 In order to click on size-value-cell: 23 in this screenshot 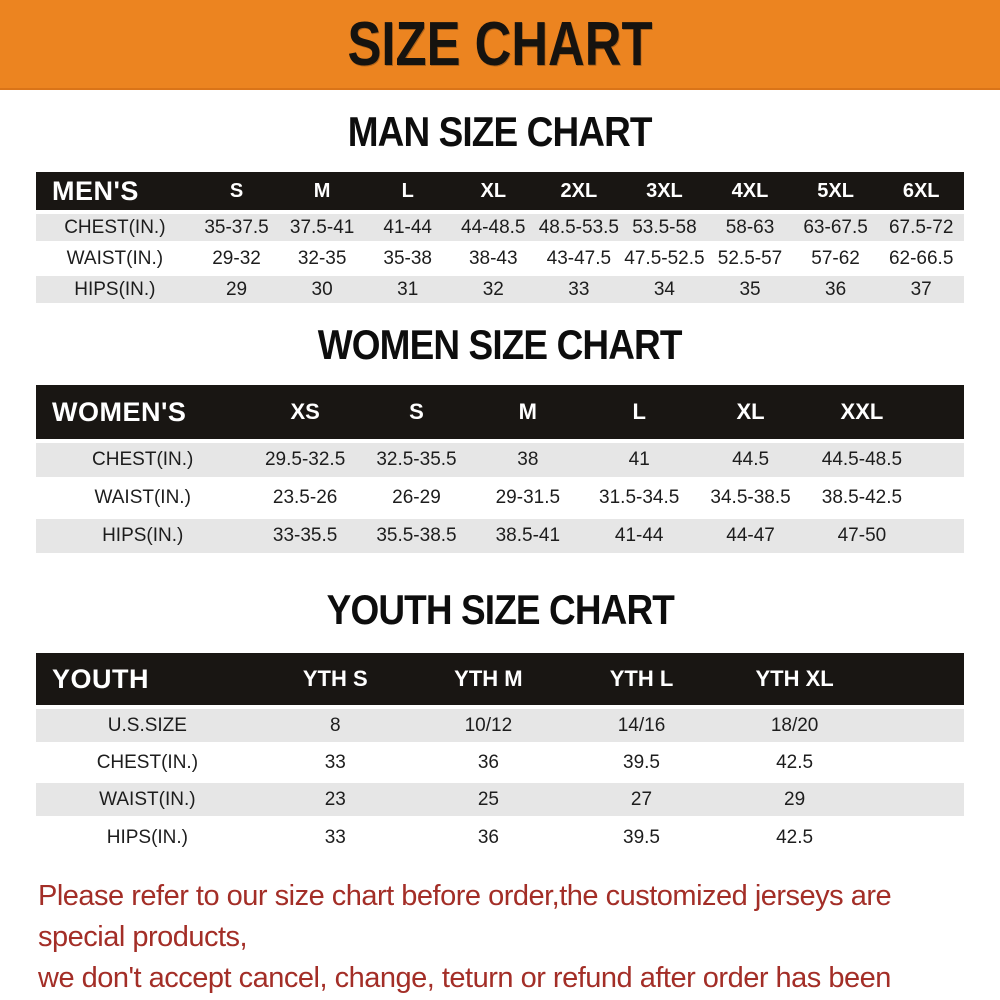, I will do `click(335, 799)`.